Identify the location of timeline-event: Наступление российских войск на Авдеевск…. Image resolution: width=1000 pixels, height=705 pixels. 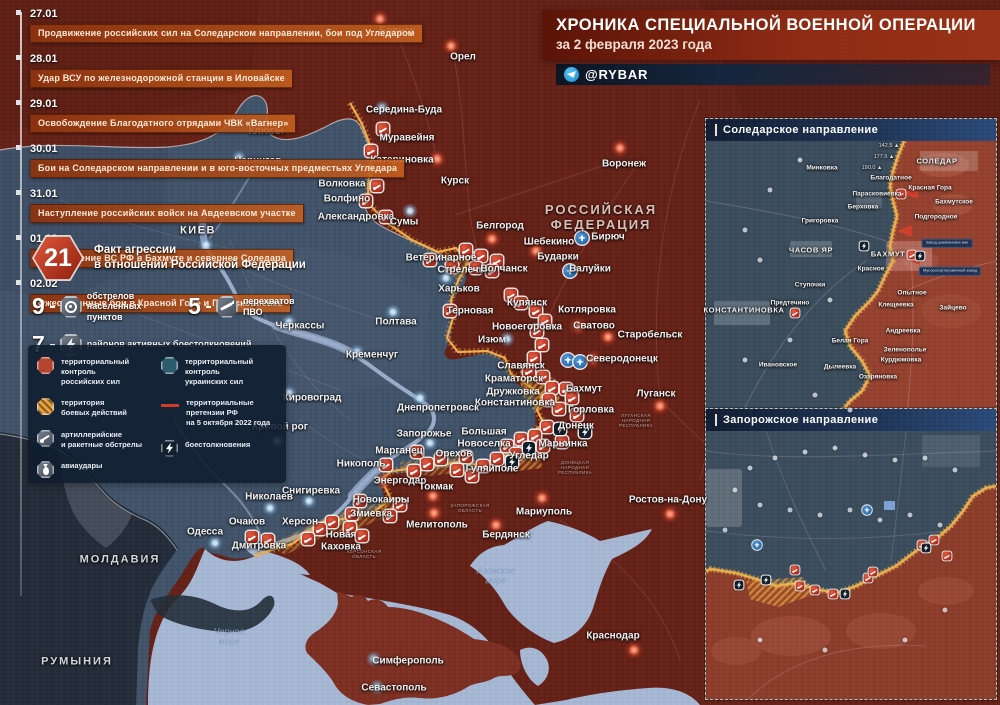
(167, 213).